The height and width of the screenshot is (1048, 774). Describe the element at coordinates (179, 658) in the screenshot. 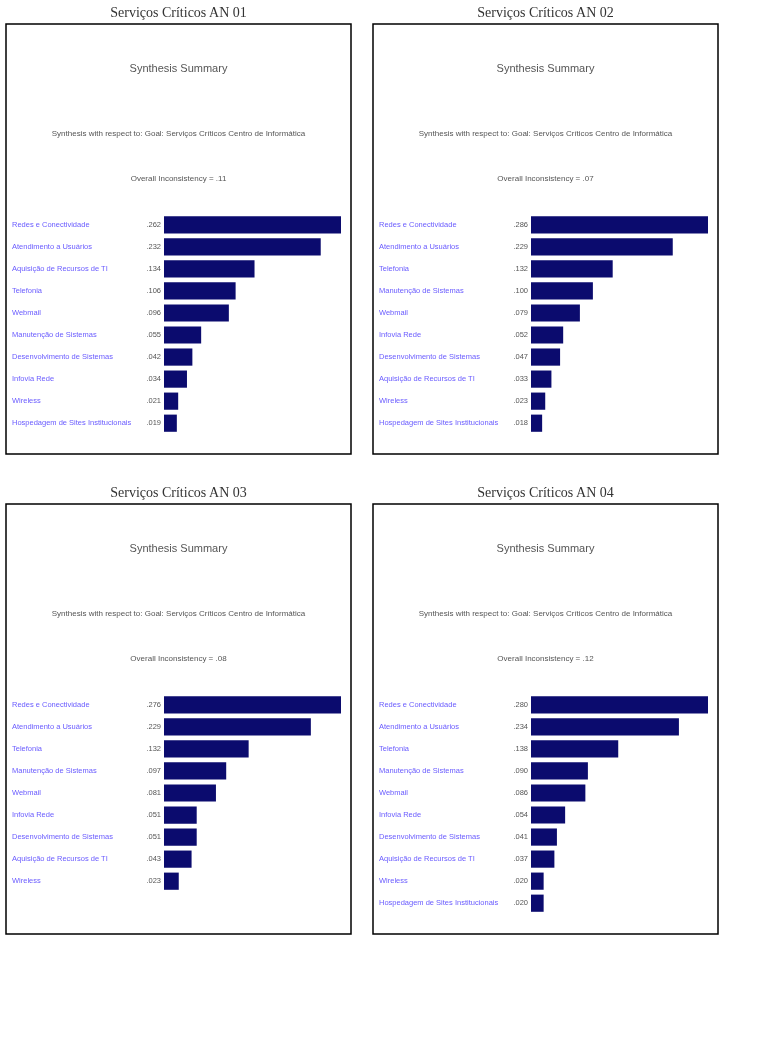

I see `text: Overall Inconsistency = .08` at that location.